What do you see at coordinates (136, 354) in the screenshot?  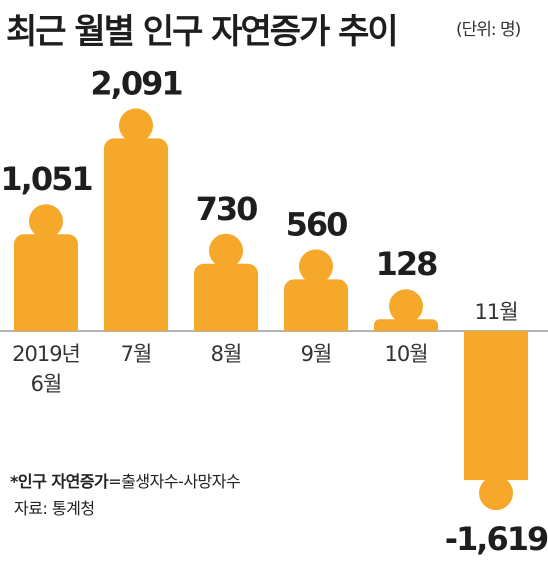 I see `category-label: 7월` at bounding box center [136, 354].